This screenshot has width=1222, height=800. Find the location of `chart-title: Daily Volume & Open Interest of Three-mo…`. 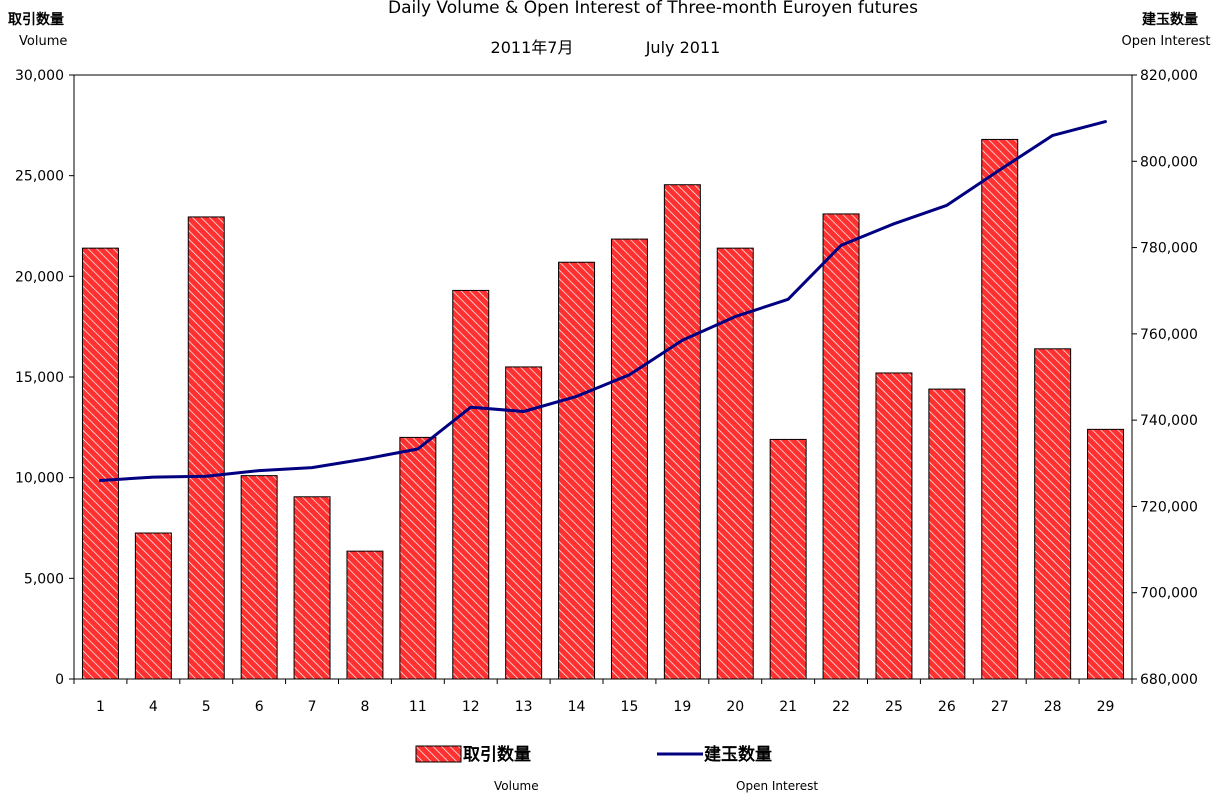

chart-title: Daily Volume & Open Interest of Three-mo… is located at coordinates (653, 9).